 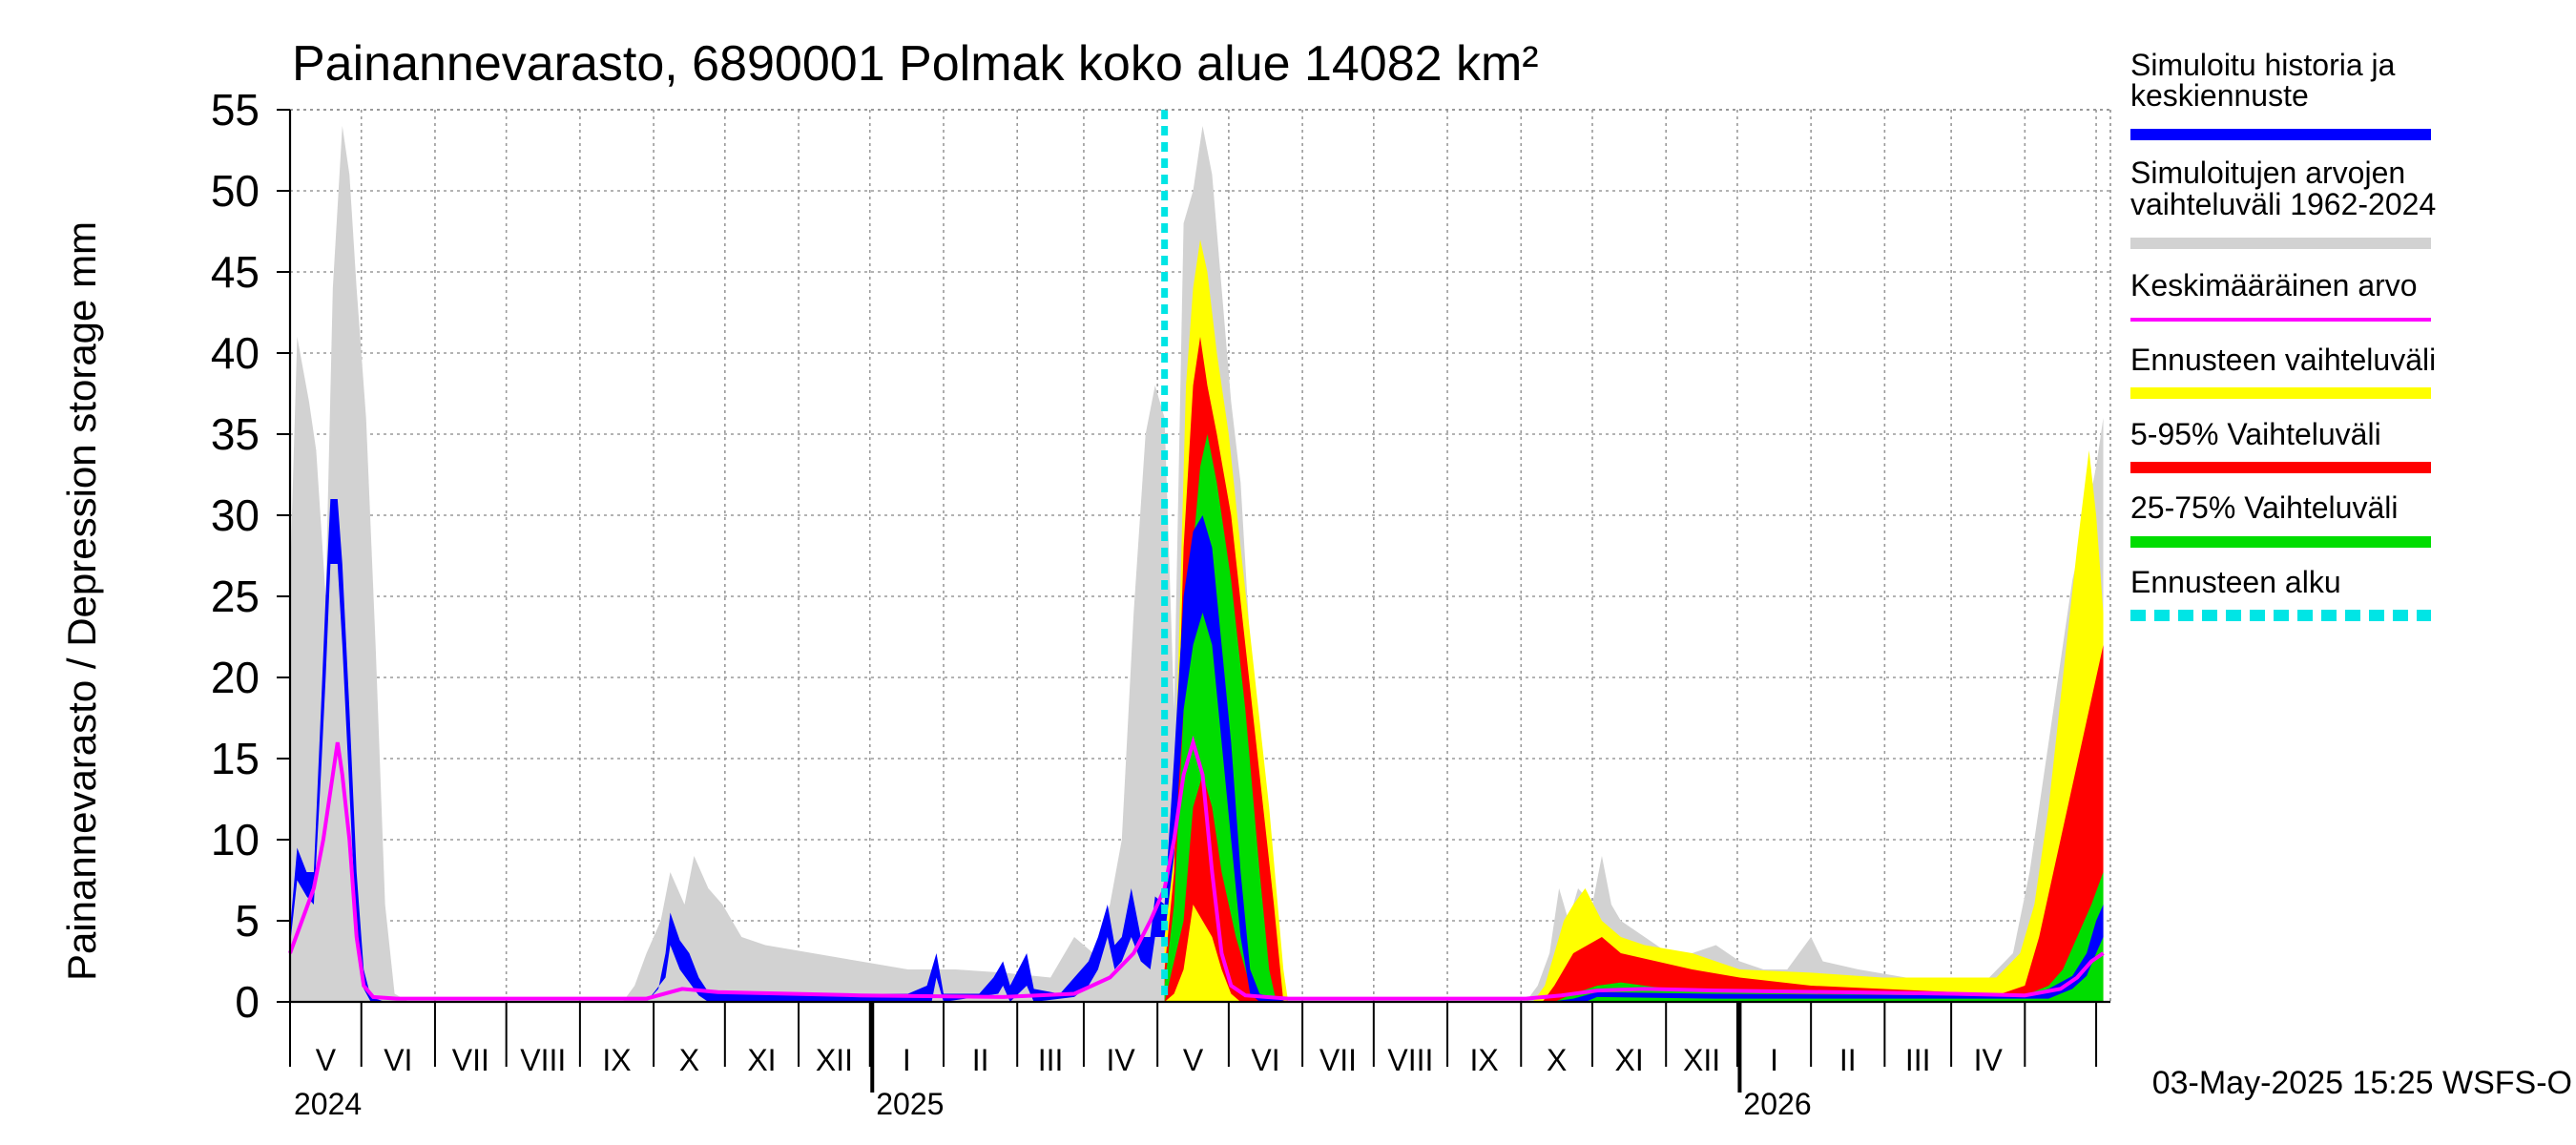 I want to click on y-axis-ticks: 0 5 10 15 20 25 30 35 40 45 50 55, so click(x=250, y=556).